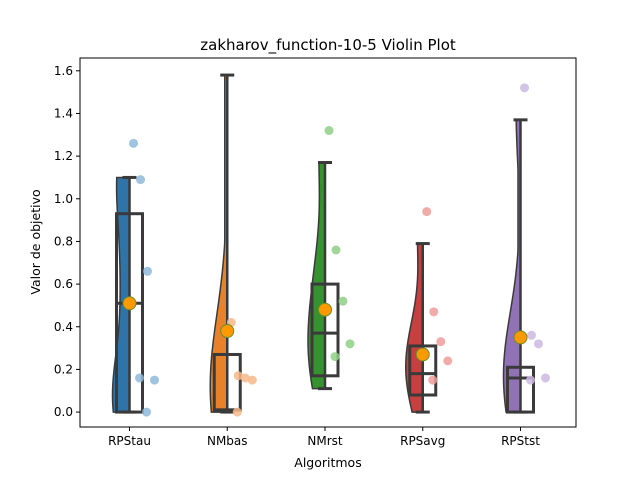  Describe the element at coordinates (328, 45) in the screenshot. I see `chart-title: zakharov_function-10-5 Violin Plot` at that location.